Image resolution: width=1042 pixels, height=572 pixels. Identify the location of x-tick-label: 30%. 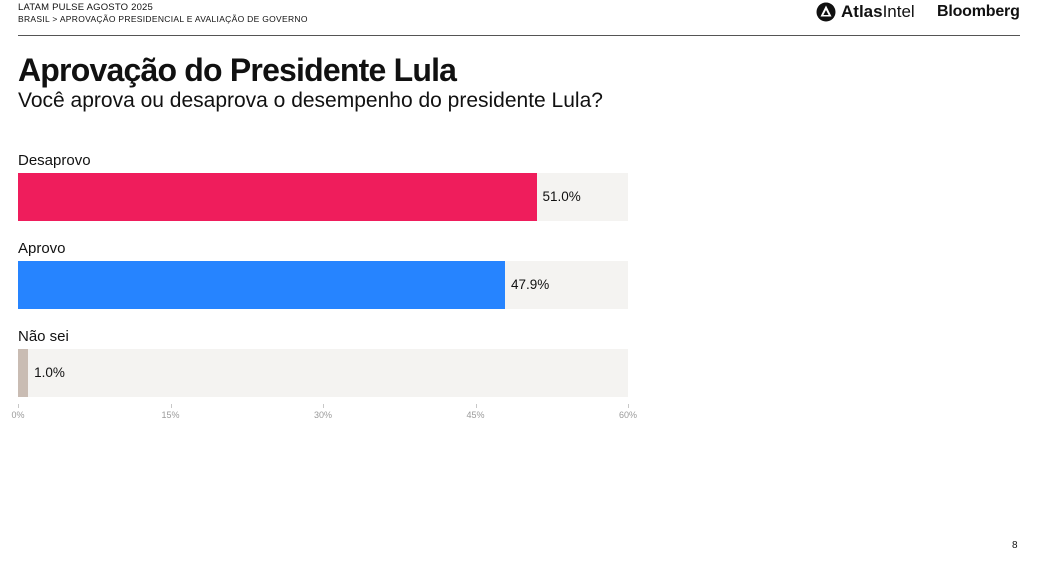
(323, 415).